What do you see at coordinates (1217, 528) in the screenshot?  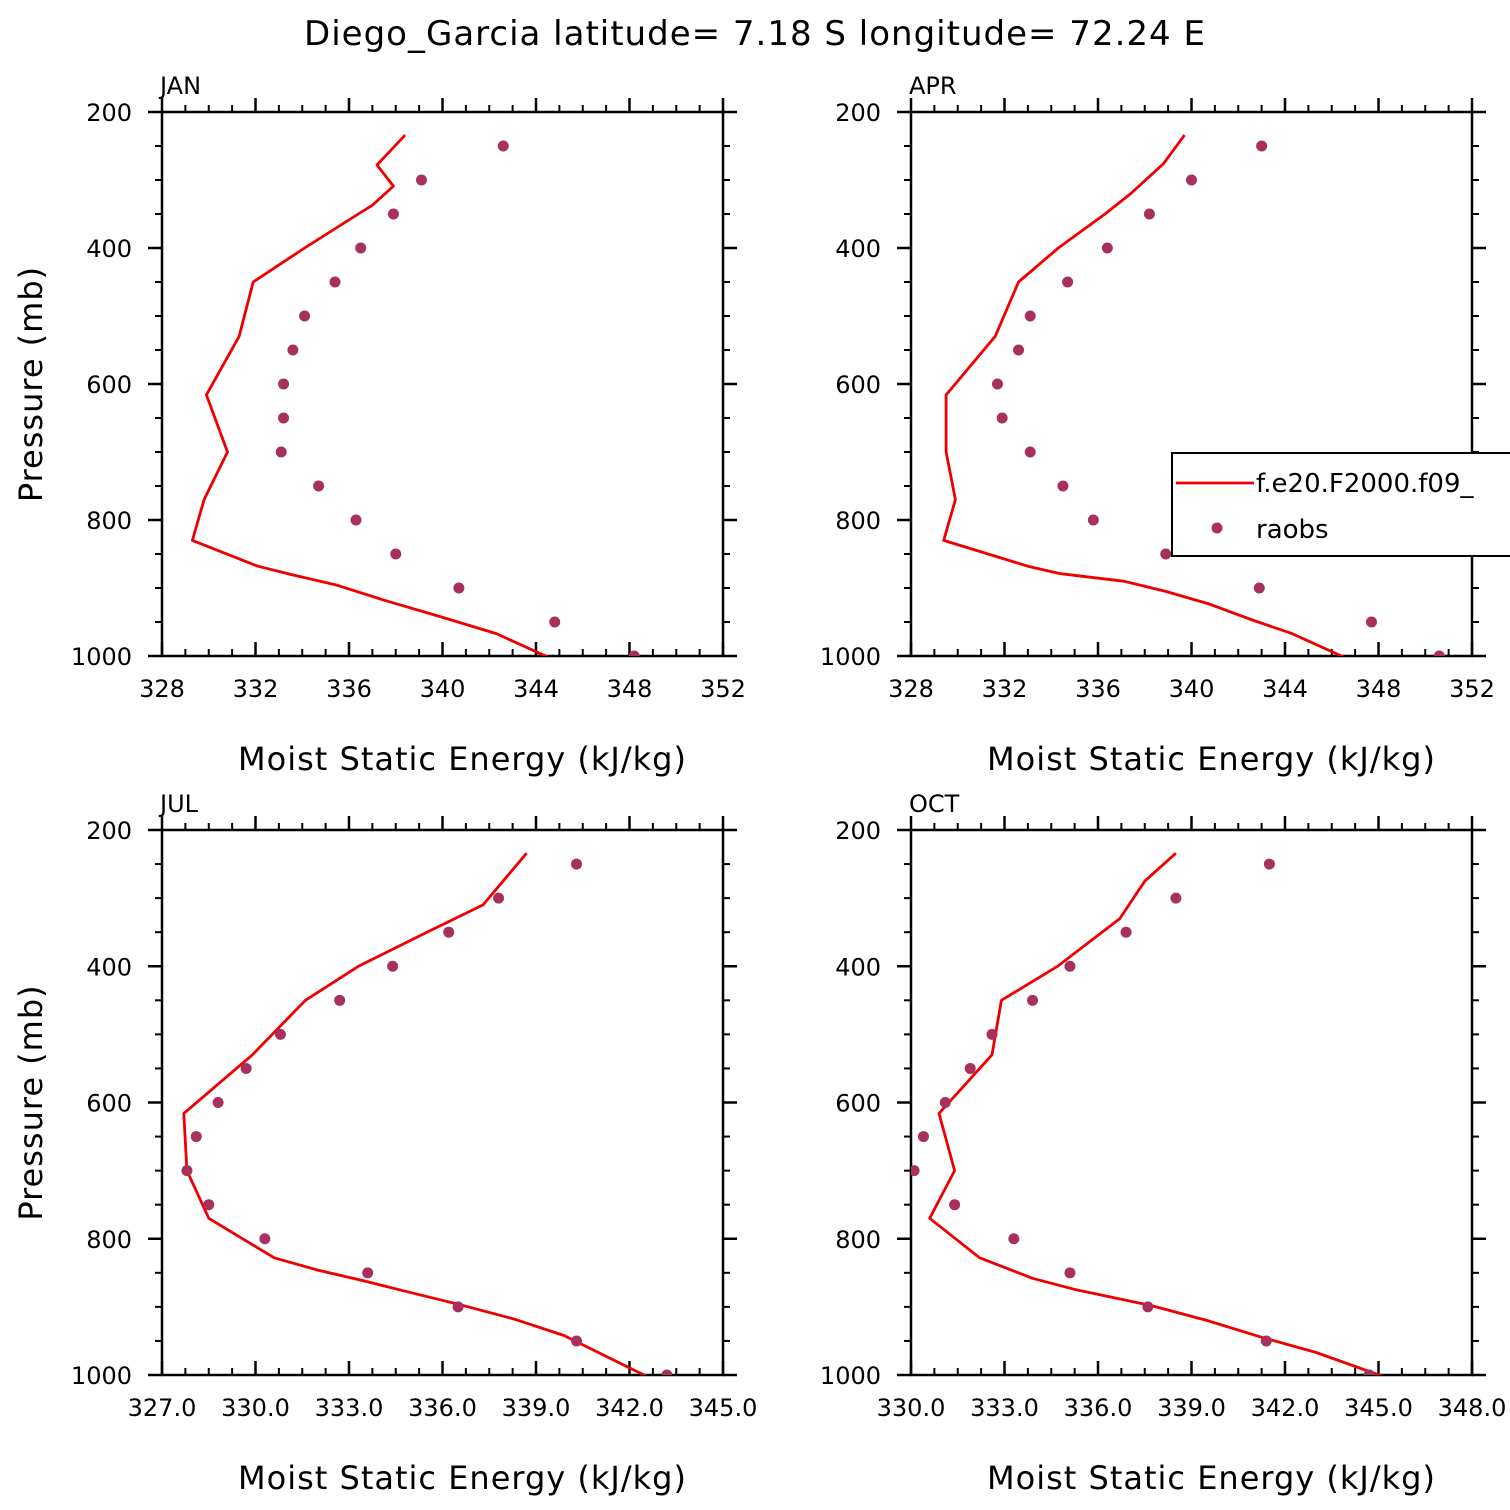 I see `legend-dot-swatch` at bounding box center [1217, 528].